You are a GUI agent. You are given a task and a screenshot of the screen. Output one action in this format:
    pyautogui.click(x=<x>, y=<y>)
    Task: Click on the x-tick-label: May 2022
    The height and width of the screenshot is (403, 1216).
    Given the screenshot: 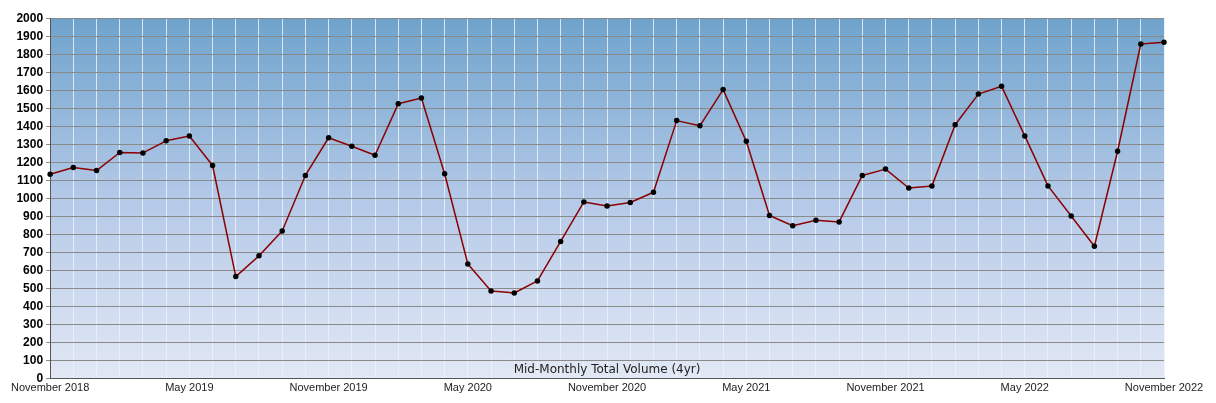 What is the action you would take?
    pyautogui.click(x=1024, y=387)
    